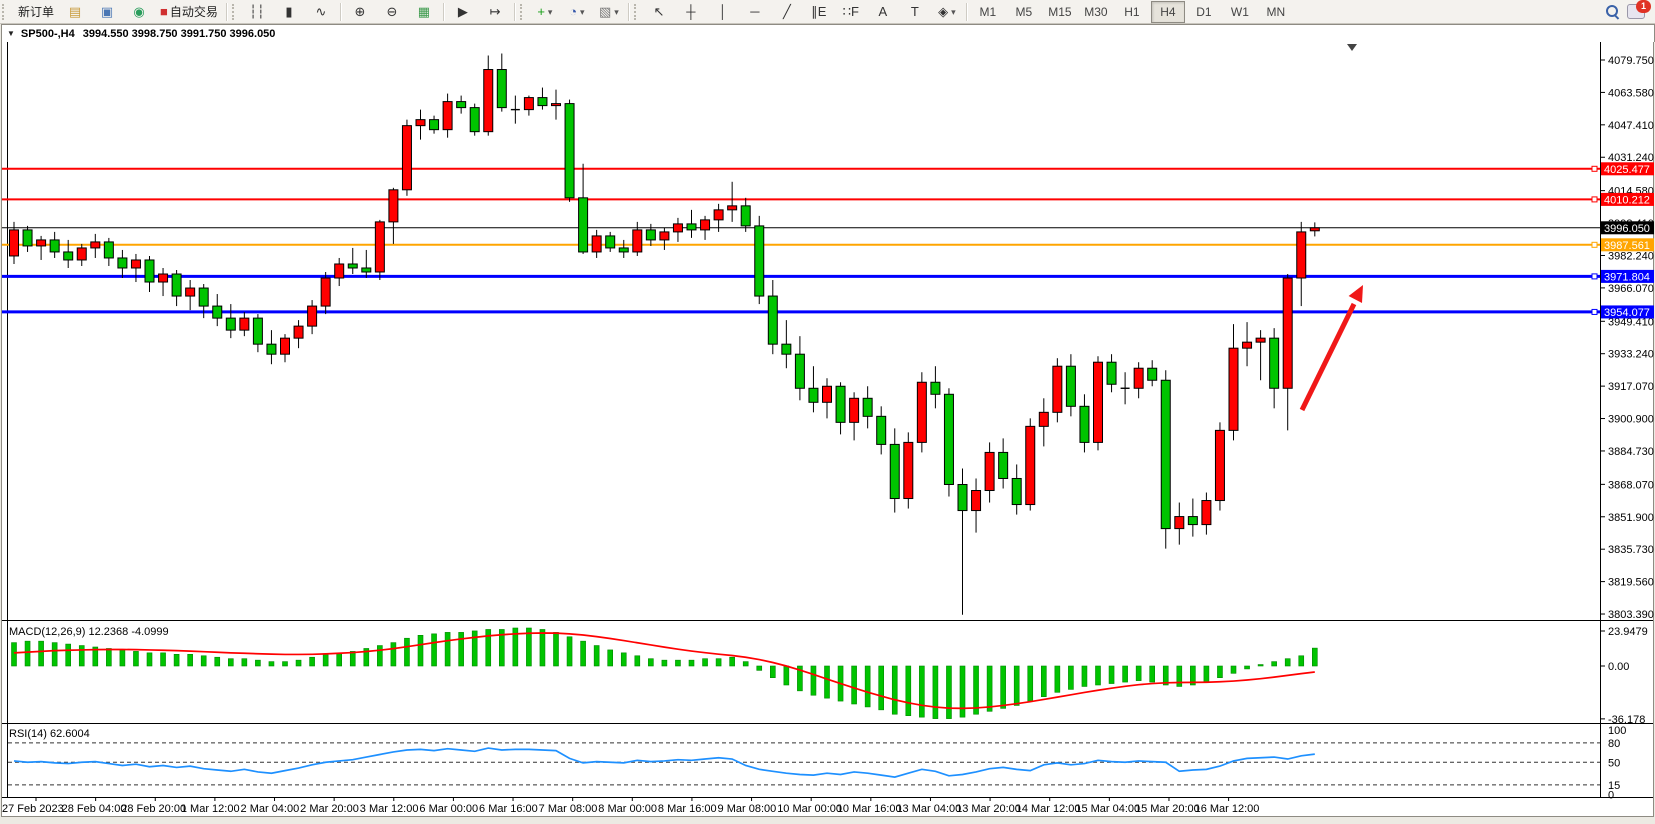  I want to click on timeframe-d1-button: D1, so click(1204, 11).